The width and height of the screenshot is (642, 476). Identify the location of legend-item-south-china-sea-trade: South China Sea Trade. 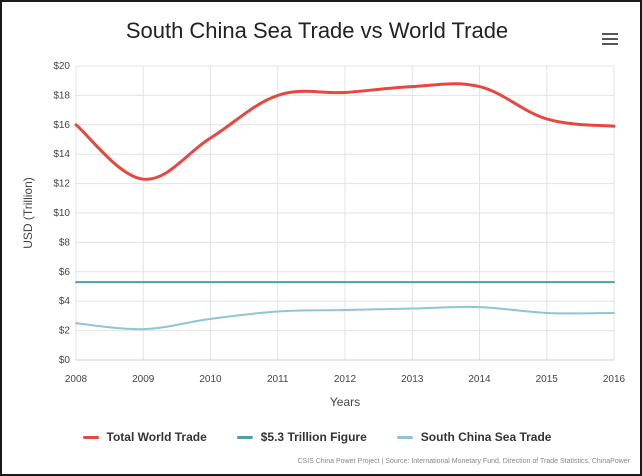
(474, 437).